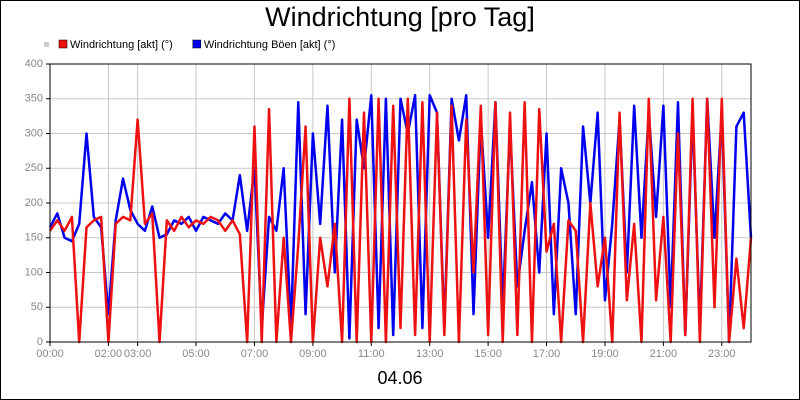 This screenshot has height=400, width=800. Describe the element at coordinates (34, 64) in the screenshot. I see `y-tick-label: 400` at that location.